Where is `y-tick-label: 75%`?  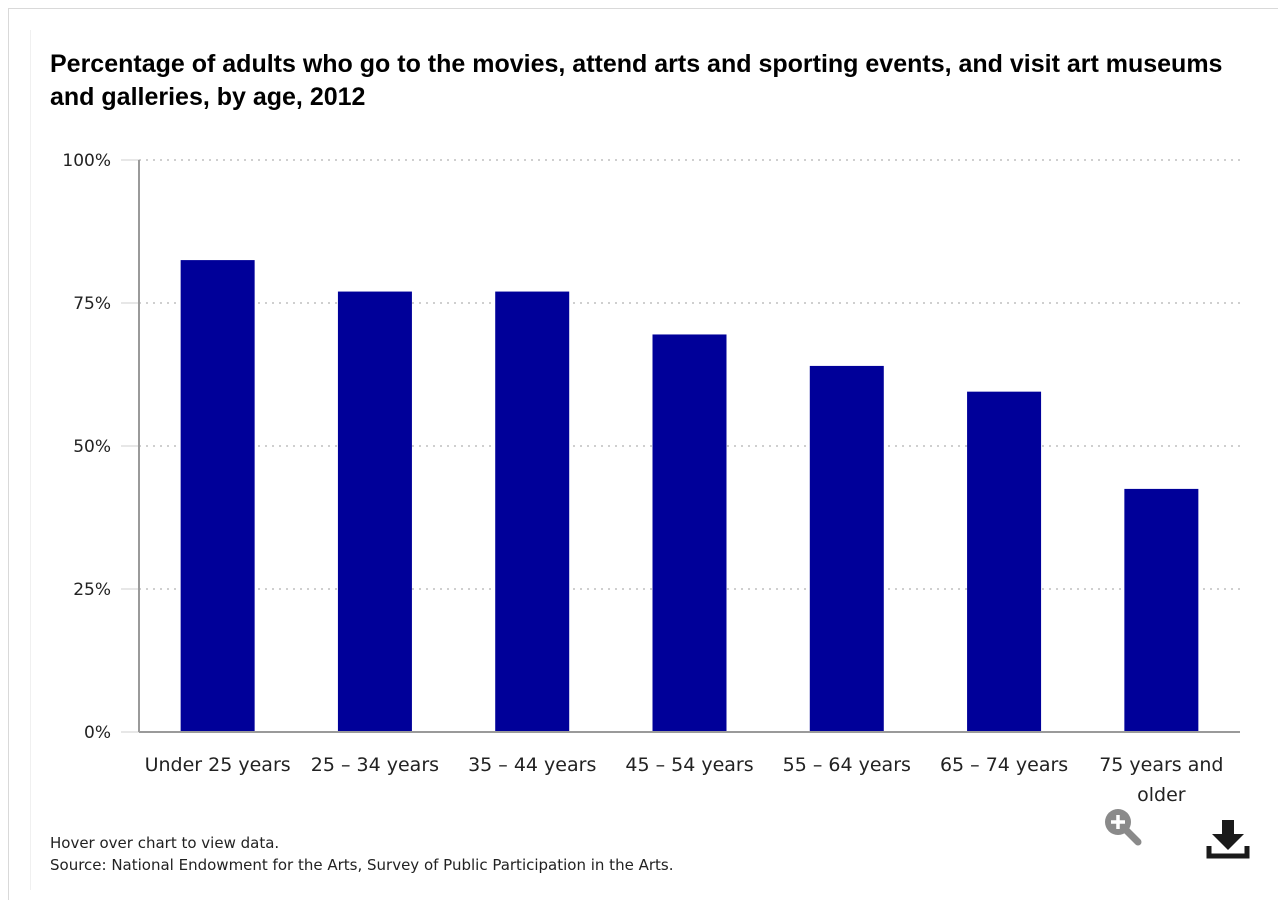
y-tick-label: 75% is located at coordinates (92, 304).